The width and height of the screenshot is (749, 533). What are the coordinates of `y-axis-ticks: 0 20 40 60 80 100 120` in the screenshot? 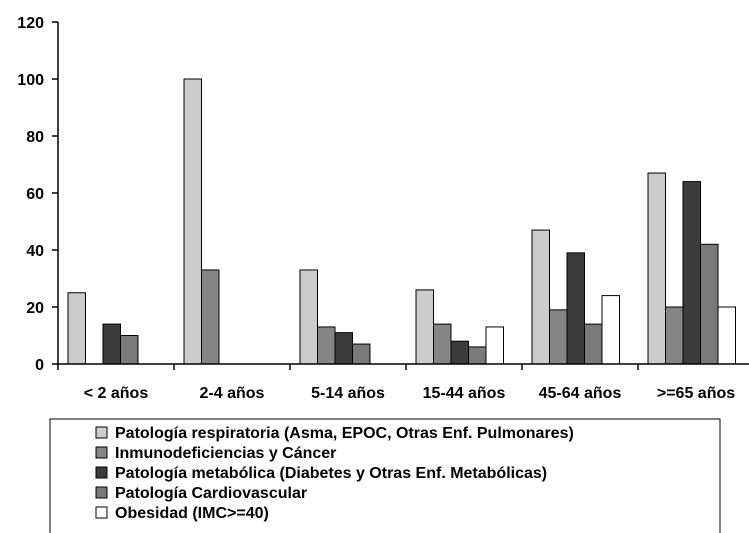 It's located at (37, 194).